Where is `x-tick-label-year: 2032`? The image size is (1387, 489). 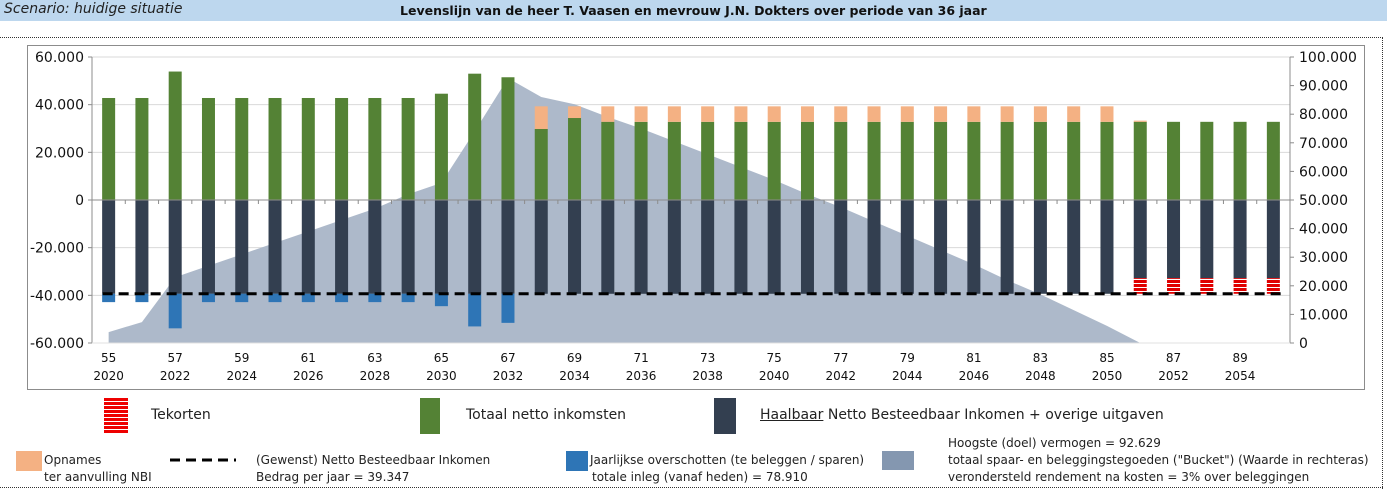
x-tick-label-year: 2032 is located at coordinates (508, 376).